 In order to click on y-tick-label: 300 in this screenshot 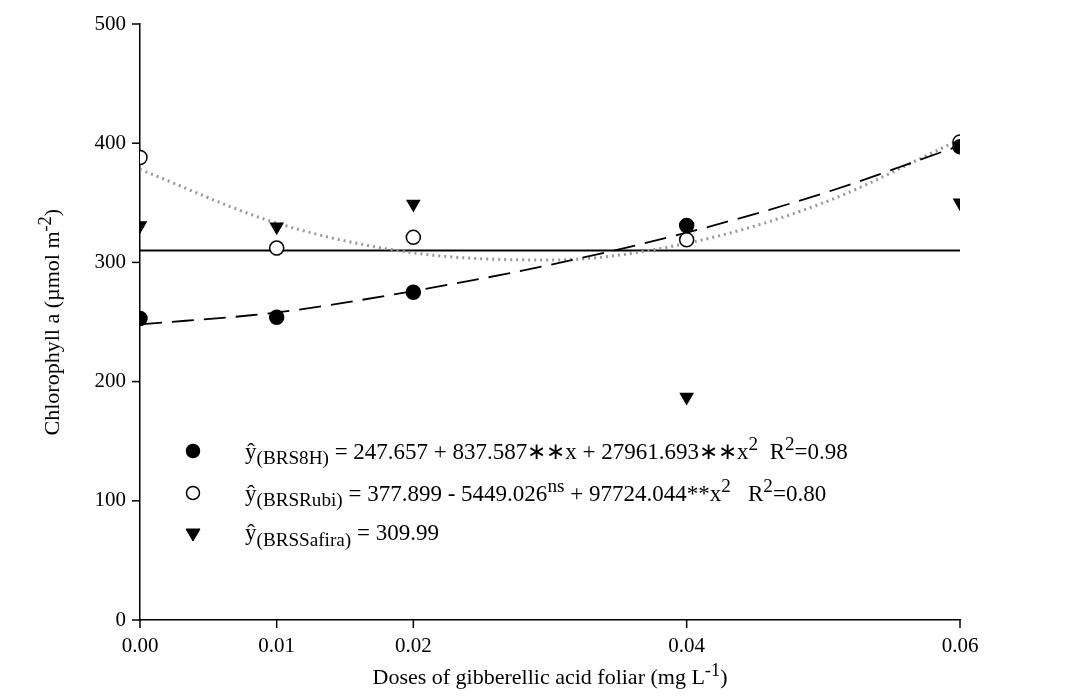, I will do `click(110, 260)`.